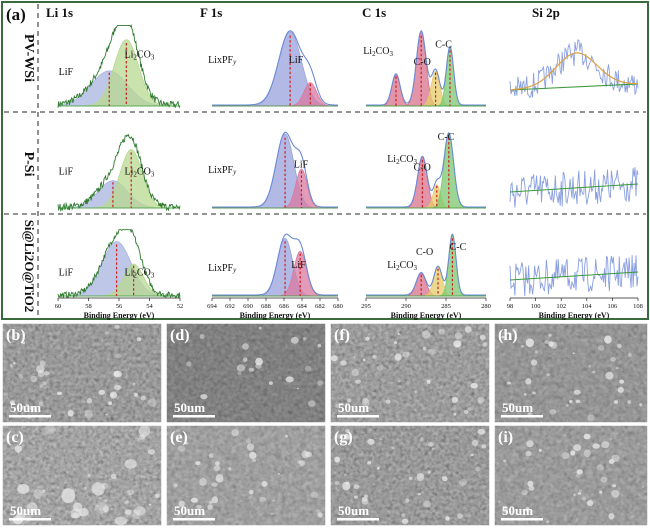  I want to click on sem-texture-overlay, so click(571, 475).